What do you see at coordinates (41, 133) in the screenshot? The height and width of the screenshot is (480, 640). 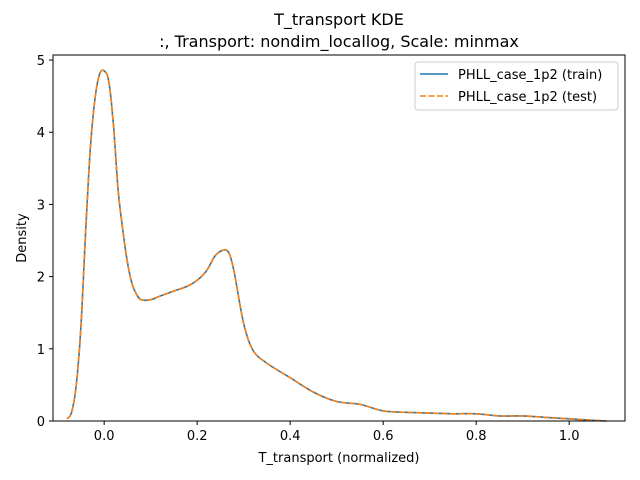 I see `y-tick-label: 4` at bounding box center [41, 133].